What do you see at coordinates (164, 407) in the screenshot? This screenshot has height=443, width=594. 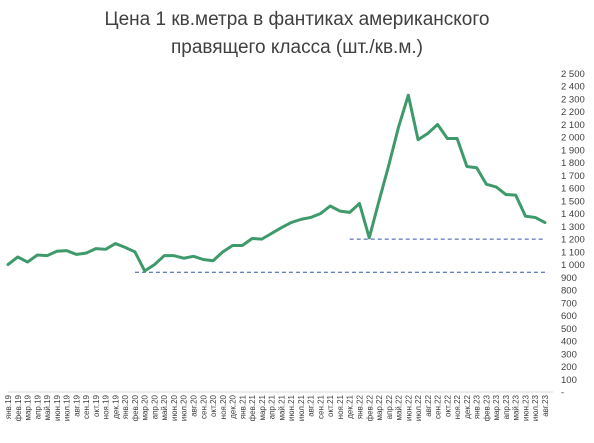 I see `x-tick-label: май.20` at bounding box center [164, 407].